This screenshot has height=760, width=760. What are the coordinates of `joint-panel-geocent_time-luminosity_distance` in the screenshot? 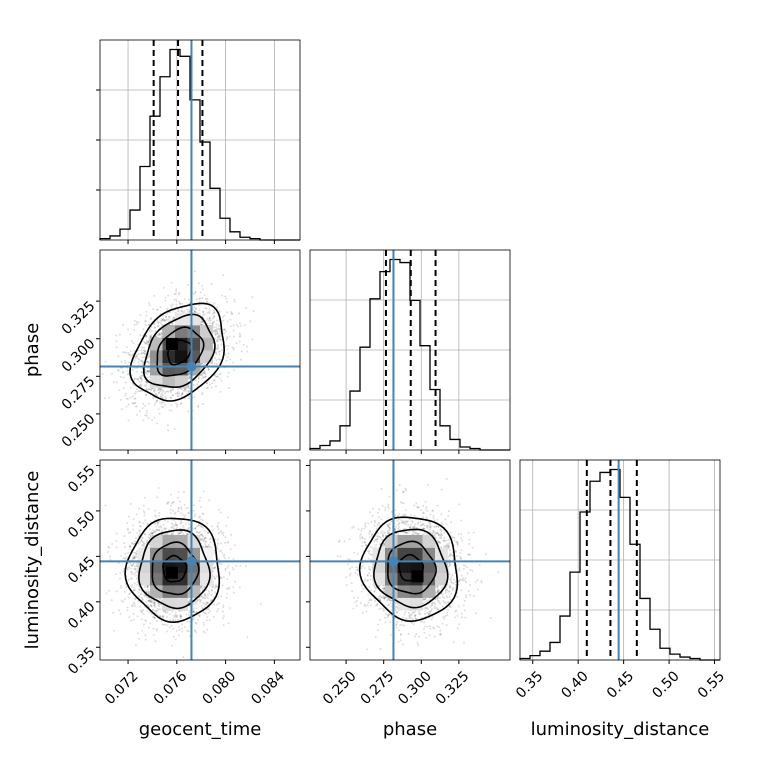 It's located at (200, 560).